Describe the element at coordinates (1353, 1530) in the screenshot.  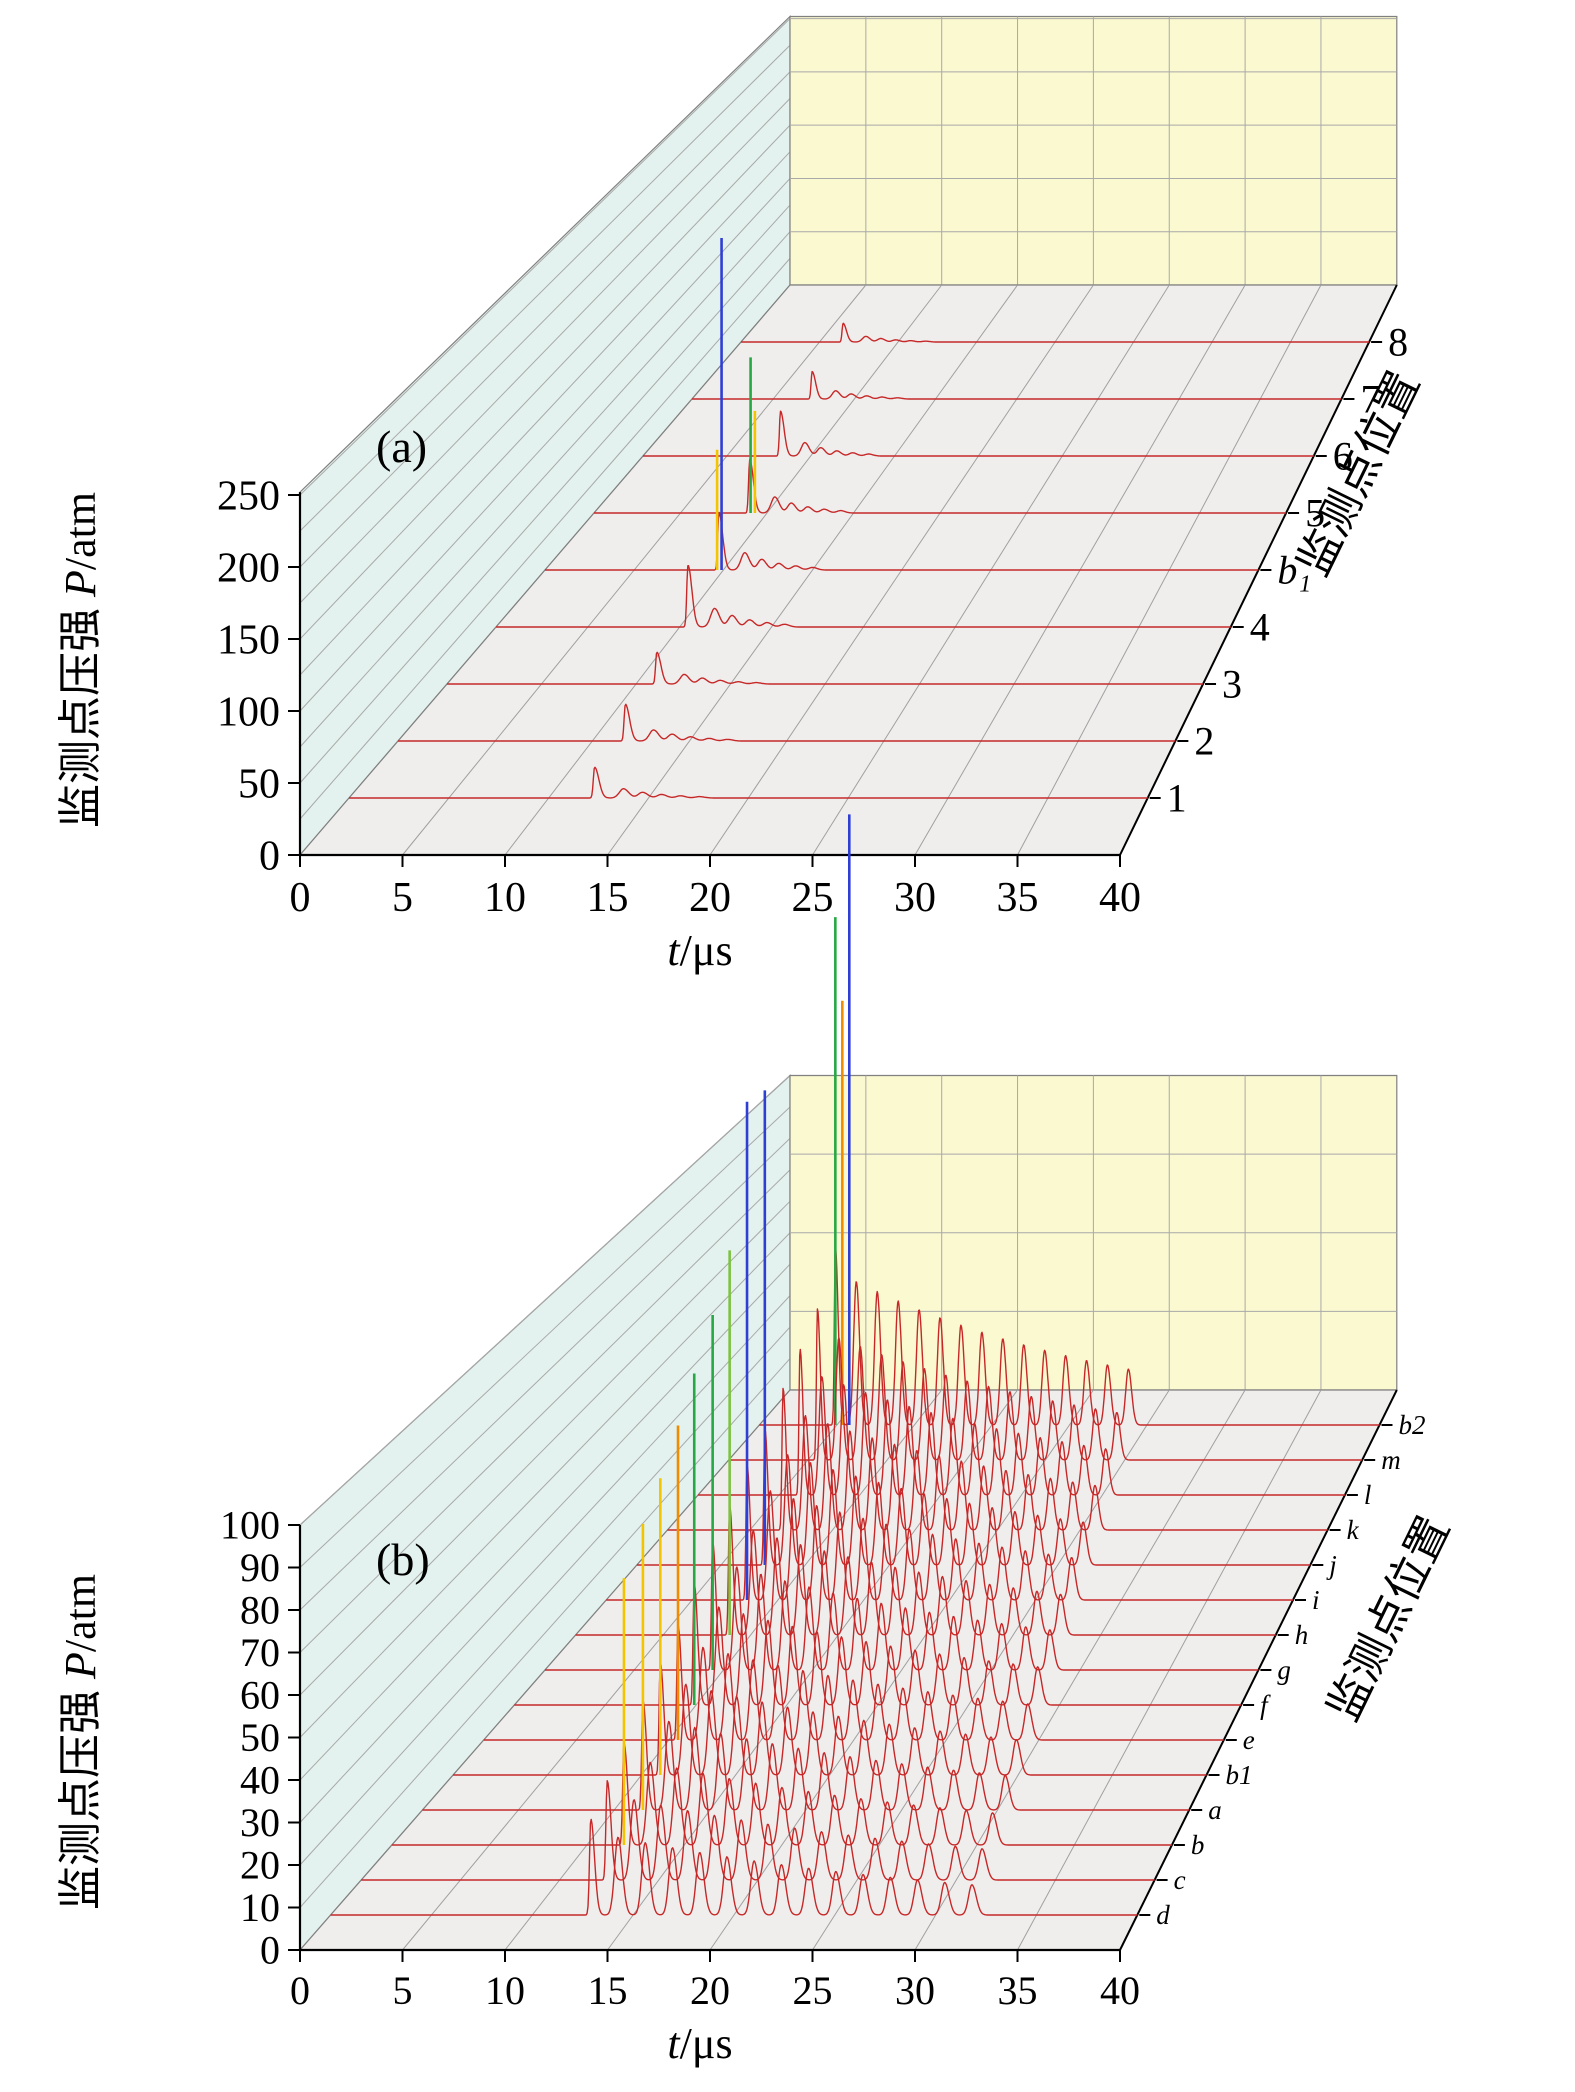
I see `z-tick-label: k` at that location.